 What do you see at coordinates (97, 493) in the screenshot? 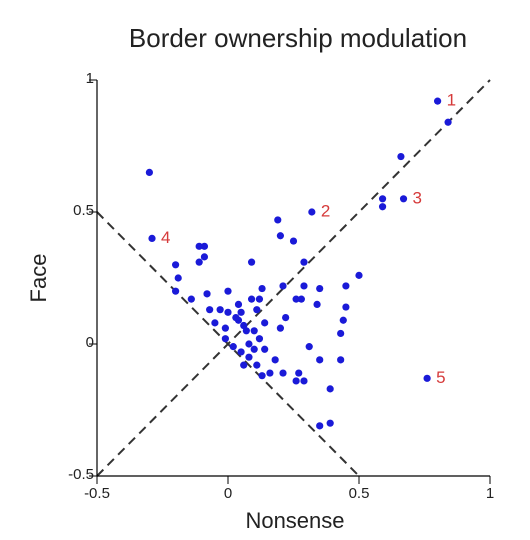
I see `x-tick-label: -0.5` at bounding box center [97, 493].